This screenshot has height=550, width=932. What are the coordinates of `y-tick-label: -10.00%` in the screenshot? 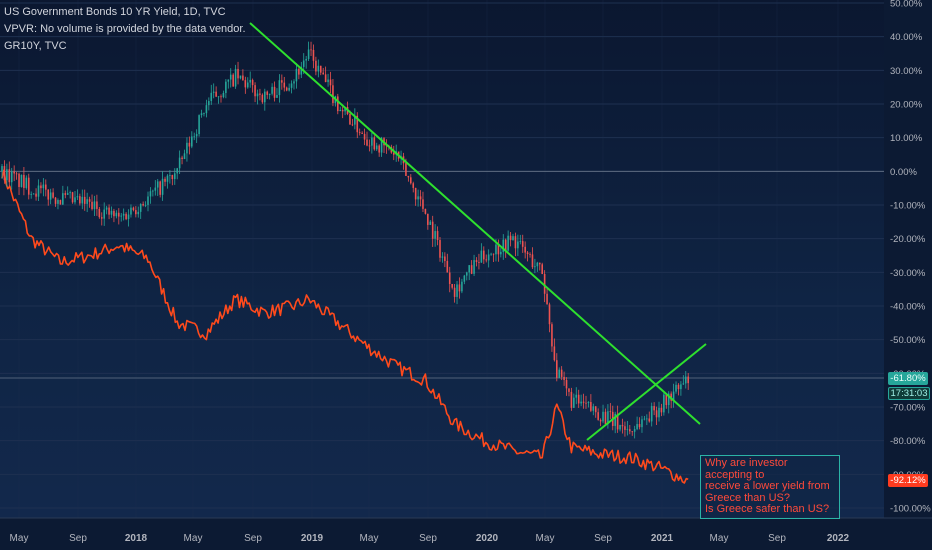 It's located at (908, 206).